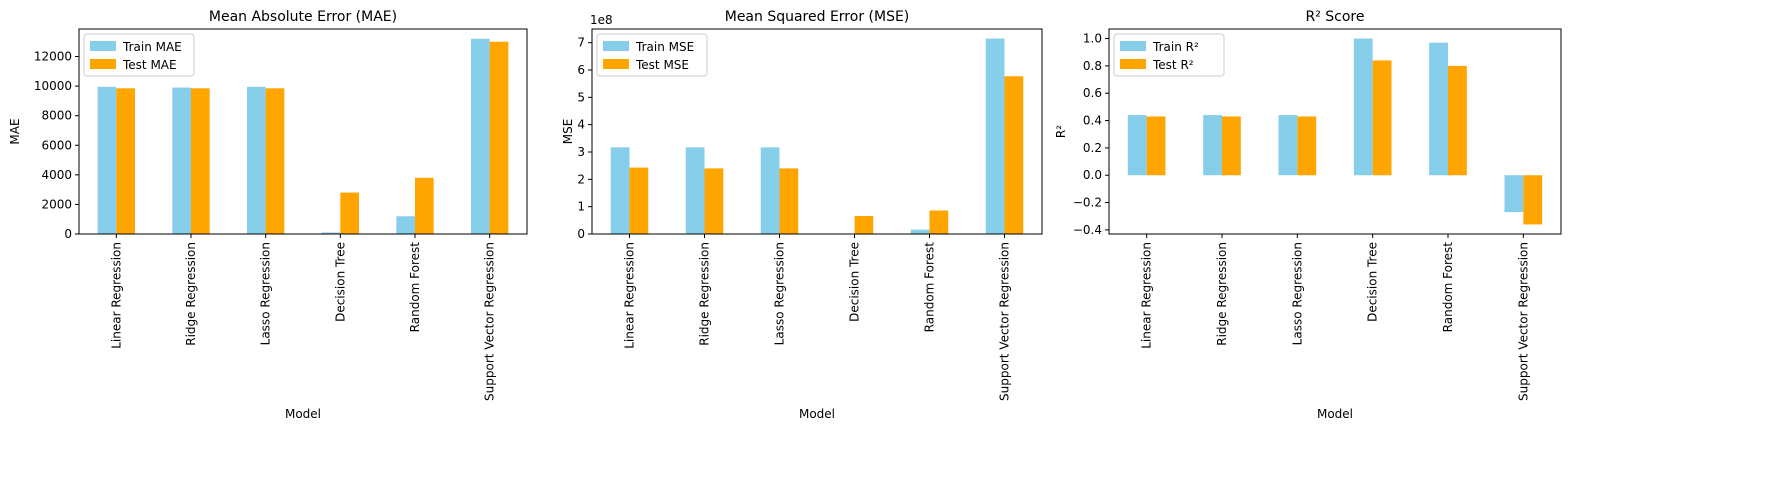 This screenshot has height=490, width=1790. Describe the element at coordinates (581, 179) in the screenshot. I see `y-tick-label: 2` at that location.